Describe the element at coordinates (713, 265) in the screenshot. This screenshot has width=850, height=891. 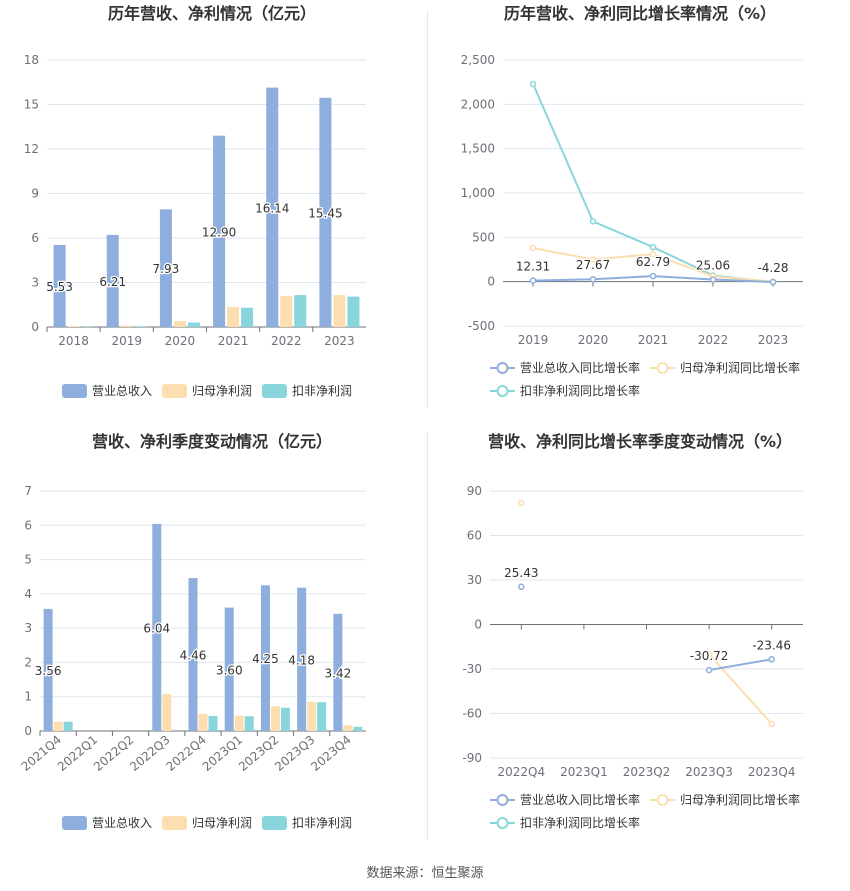
I see `data-label: 25.06` at that location.